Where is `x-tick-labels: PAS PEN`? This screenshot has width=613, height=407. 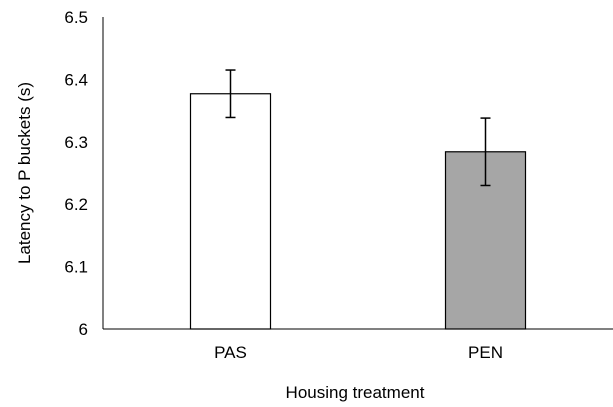
x-tick-labels: PAS PEN is located at coordinates (358, 352).